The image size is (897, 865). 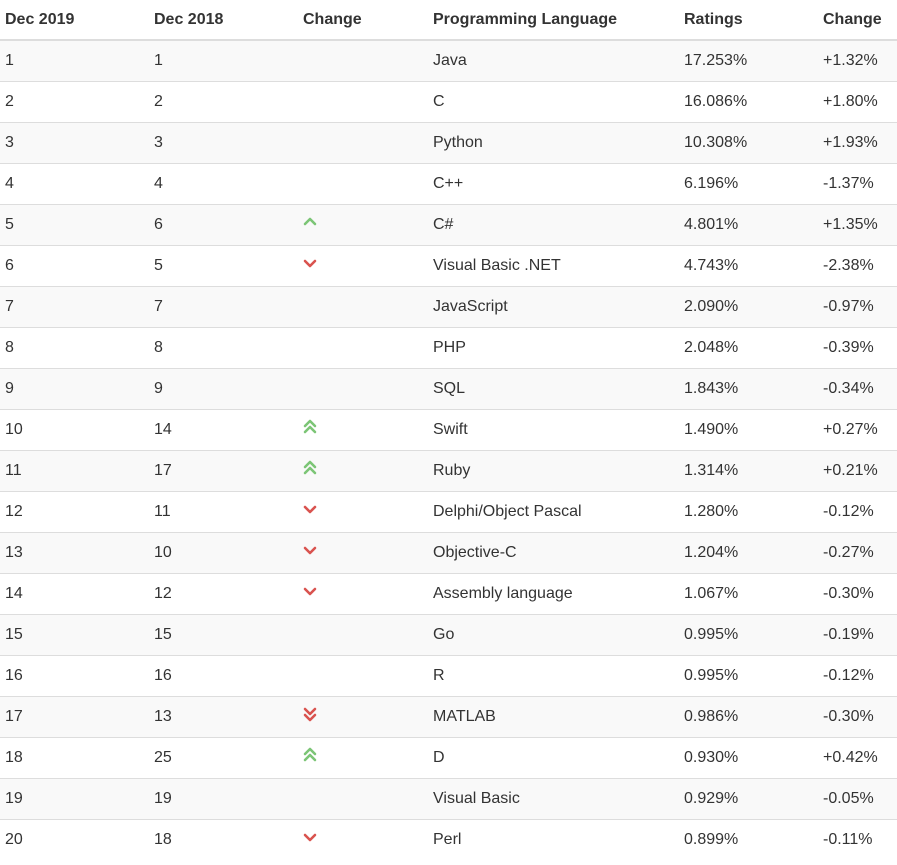 I want to click on rank-2019: 10, so click(x=74, y=429).